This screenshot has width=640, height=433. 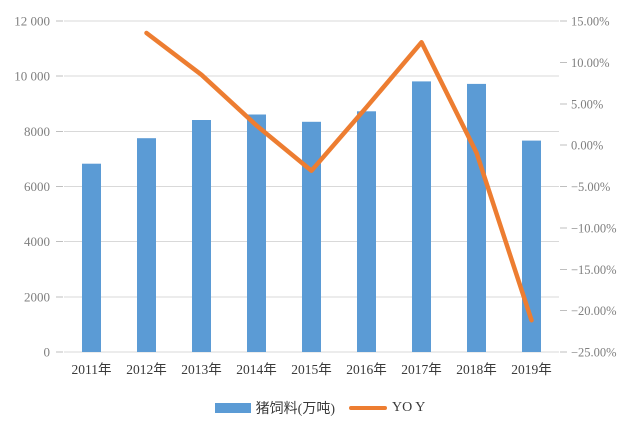 What do you see at coordinates (421, 217) in the screenshot?
I see `bar-2017年` at bounding box center [421, 217].